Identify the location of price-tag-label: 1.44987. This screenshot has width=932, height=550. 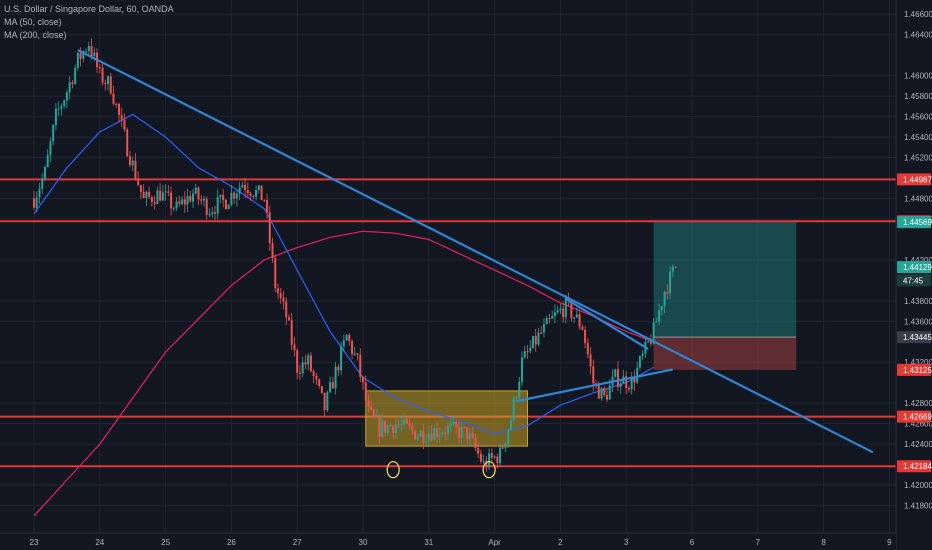
(917, 179).